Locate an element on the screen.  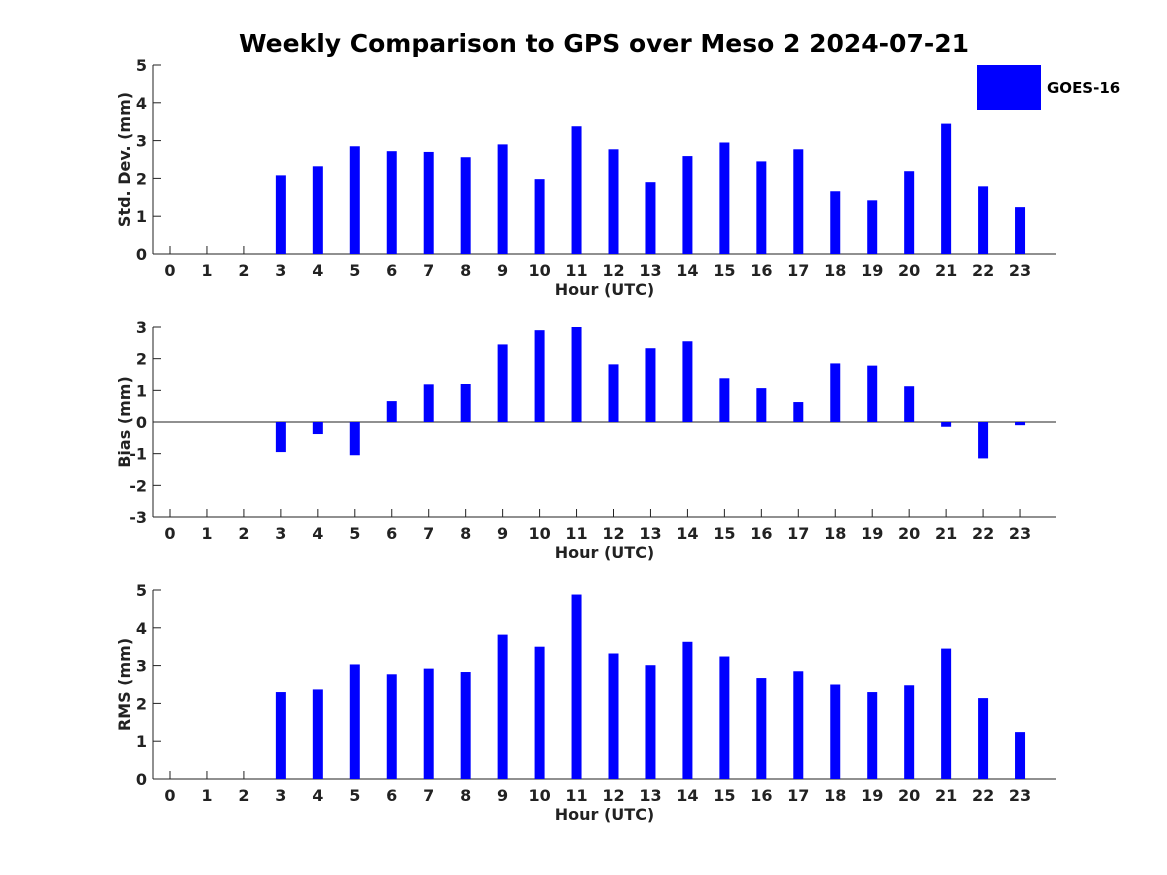
y-tick-label: 2 is located at coordinates (141, 178).